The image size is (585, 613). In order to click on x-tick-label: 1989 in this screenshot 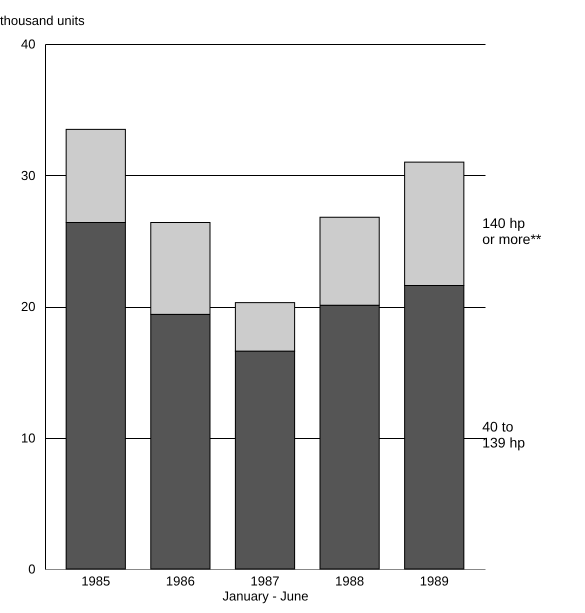, I will do `click(434, 581)`.